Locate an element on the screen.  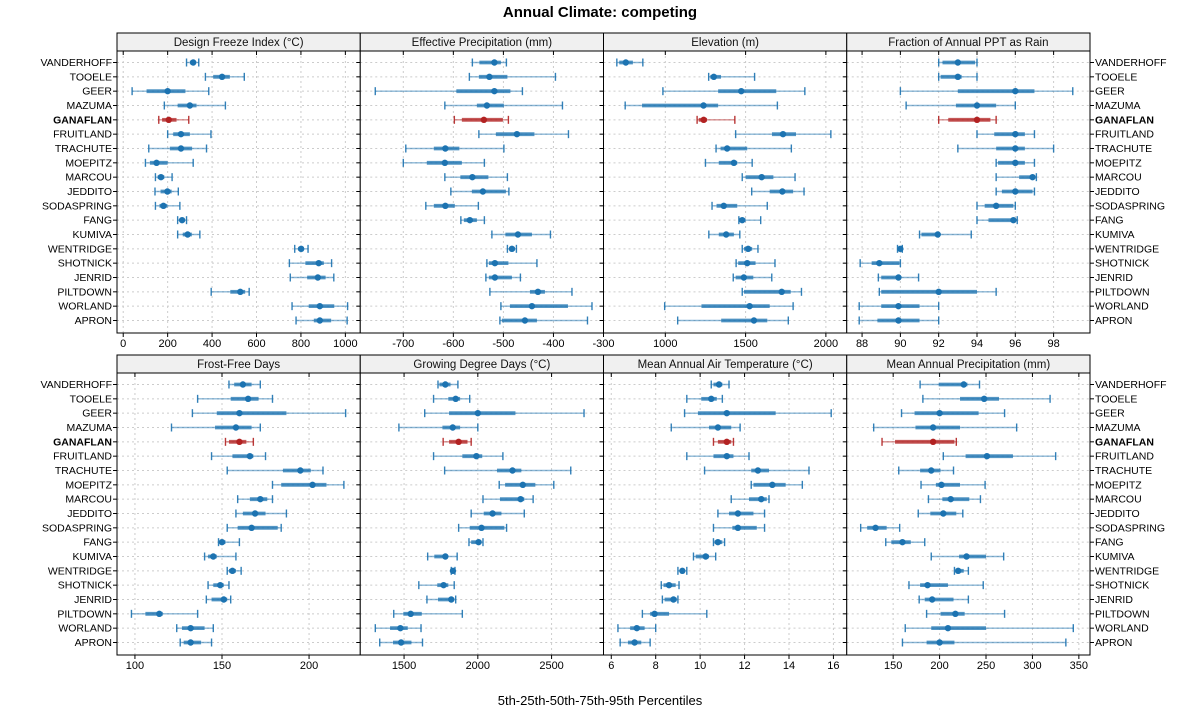
strip-title: Effective Precipitation (mm) is located at coordinates (482, 43).